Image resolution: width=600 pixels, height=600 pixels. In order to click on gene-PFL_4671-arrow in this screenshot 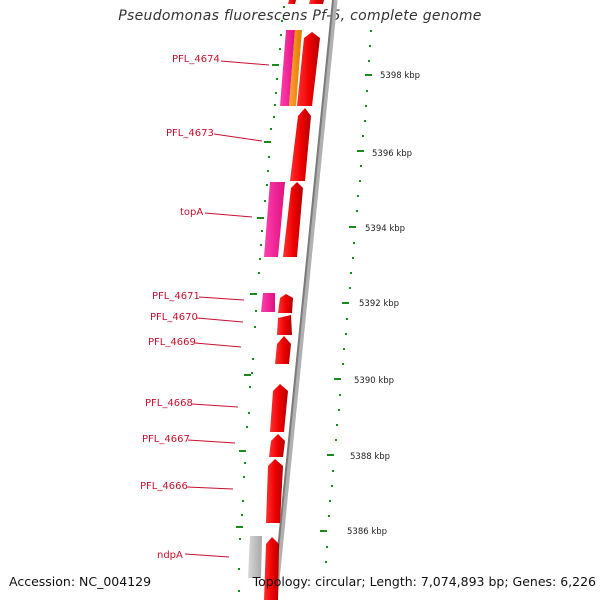, I will do `click(285, 303)`.